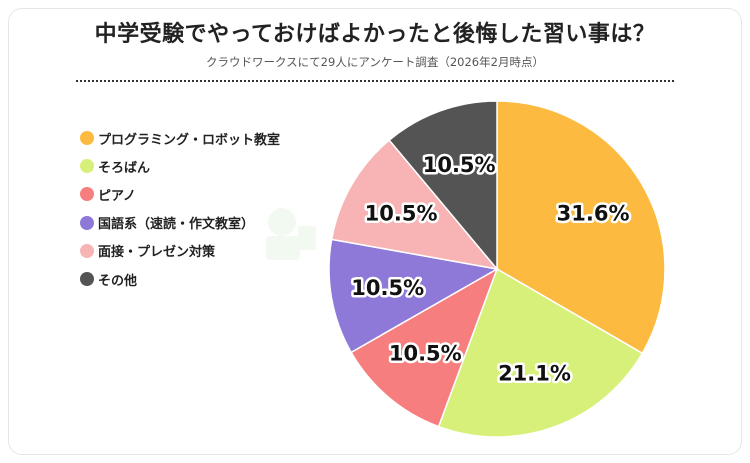 Image resolution: width=750 pixels, height=463 pixels. I want to click on mascot-watermark-icon, so click(291, 234).